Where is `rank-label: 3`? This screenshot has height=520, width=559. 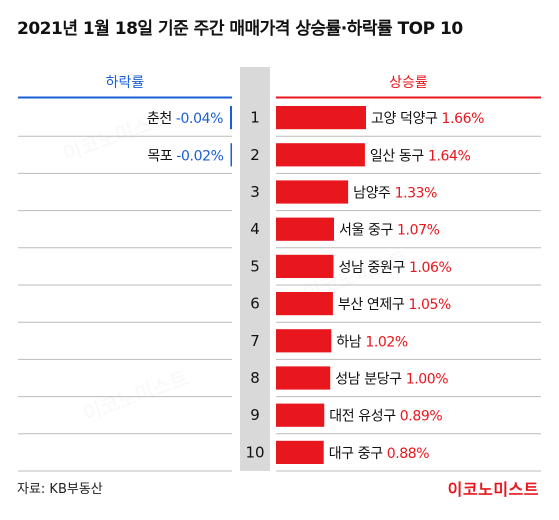
rank-label: 3 is located at coordinates (255, 192).